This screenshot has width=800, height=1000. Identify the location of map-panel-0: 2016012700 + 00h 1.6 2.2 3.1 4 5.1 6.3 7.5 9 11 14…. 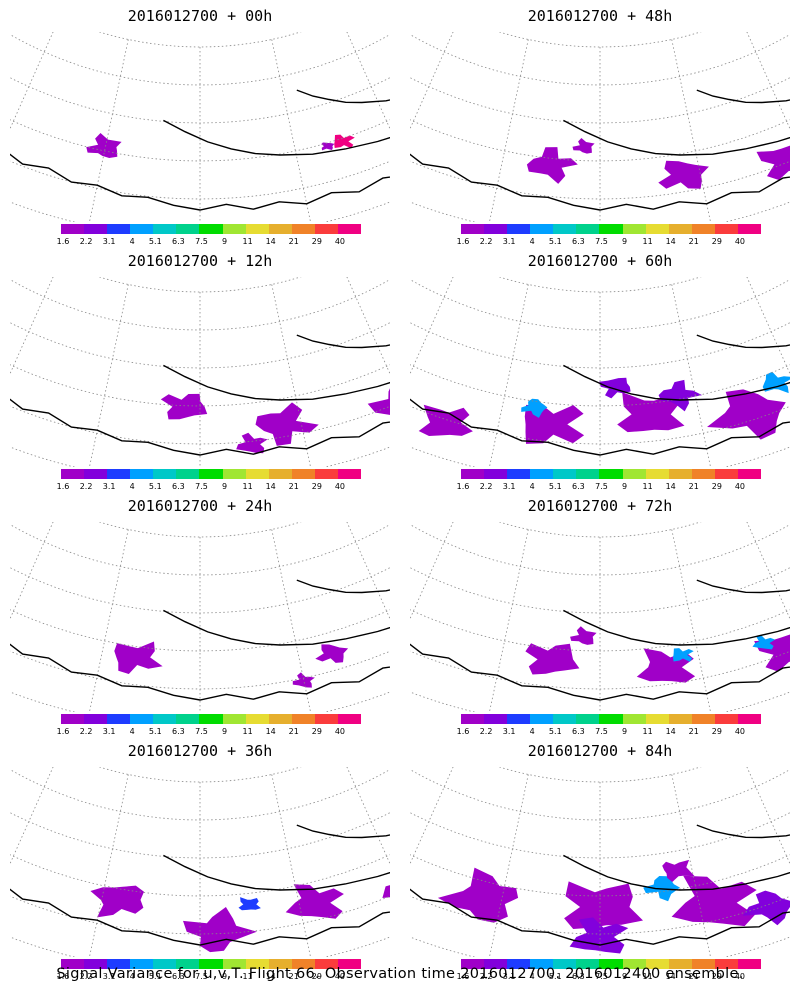
(200, 123).